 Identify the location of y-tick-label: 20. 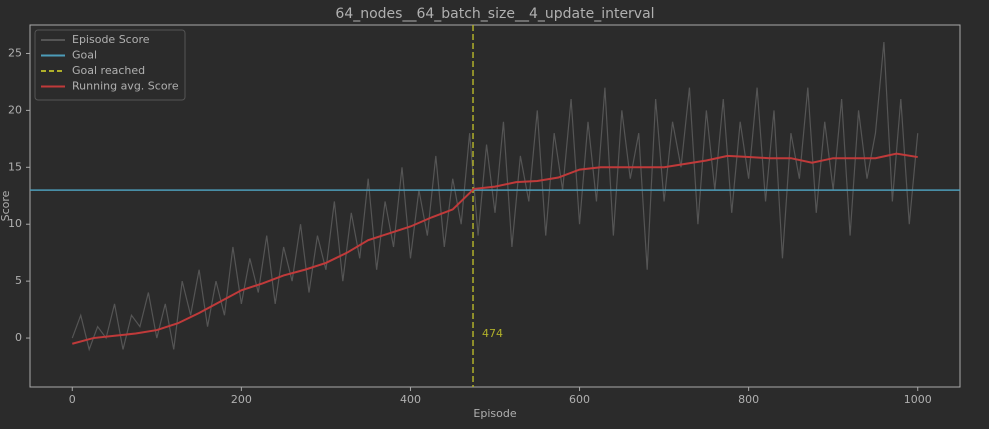
(15, 109).